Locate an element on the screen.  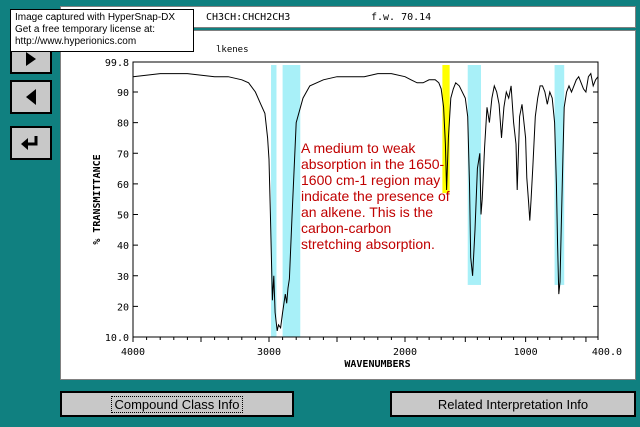
compound-formula: CH3CH:CHCH2CH3 is located at coordinates (248, 17).